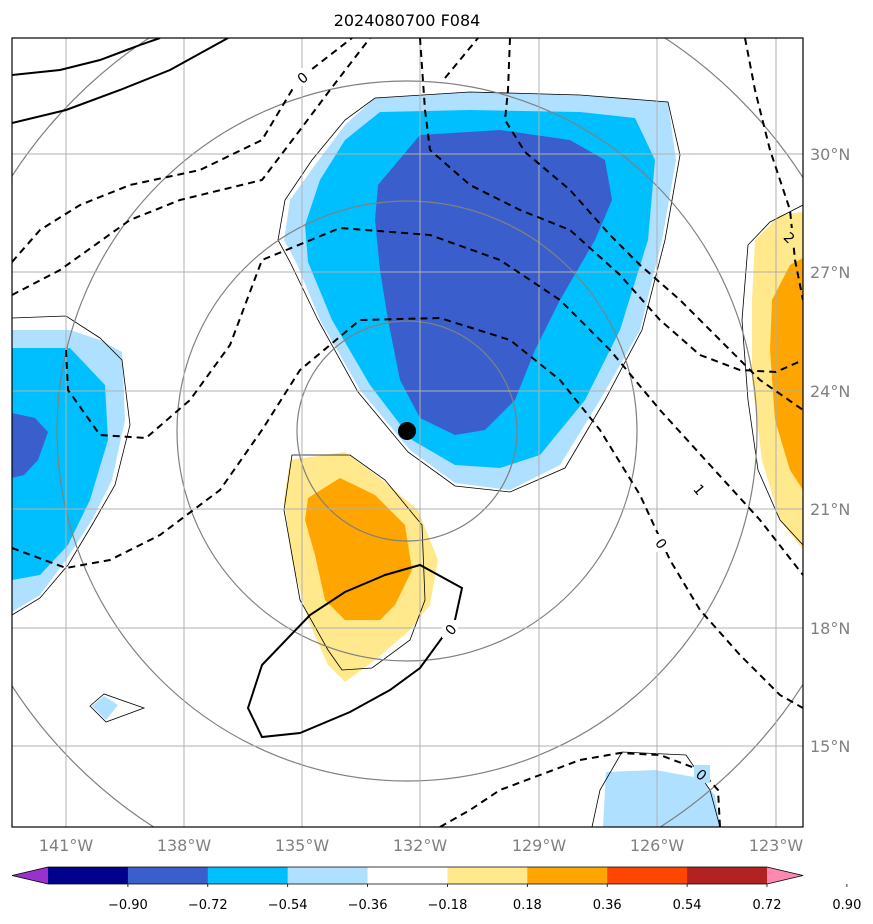 This screenshot has height=924, width=873. Describe the element at coordinates (66, 845) in the screenshot. I see `lon-tick-label: 141°W` at that location.